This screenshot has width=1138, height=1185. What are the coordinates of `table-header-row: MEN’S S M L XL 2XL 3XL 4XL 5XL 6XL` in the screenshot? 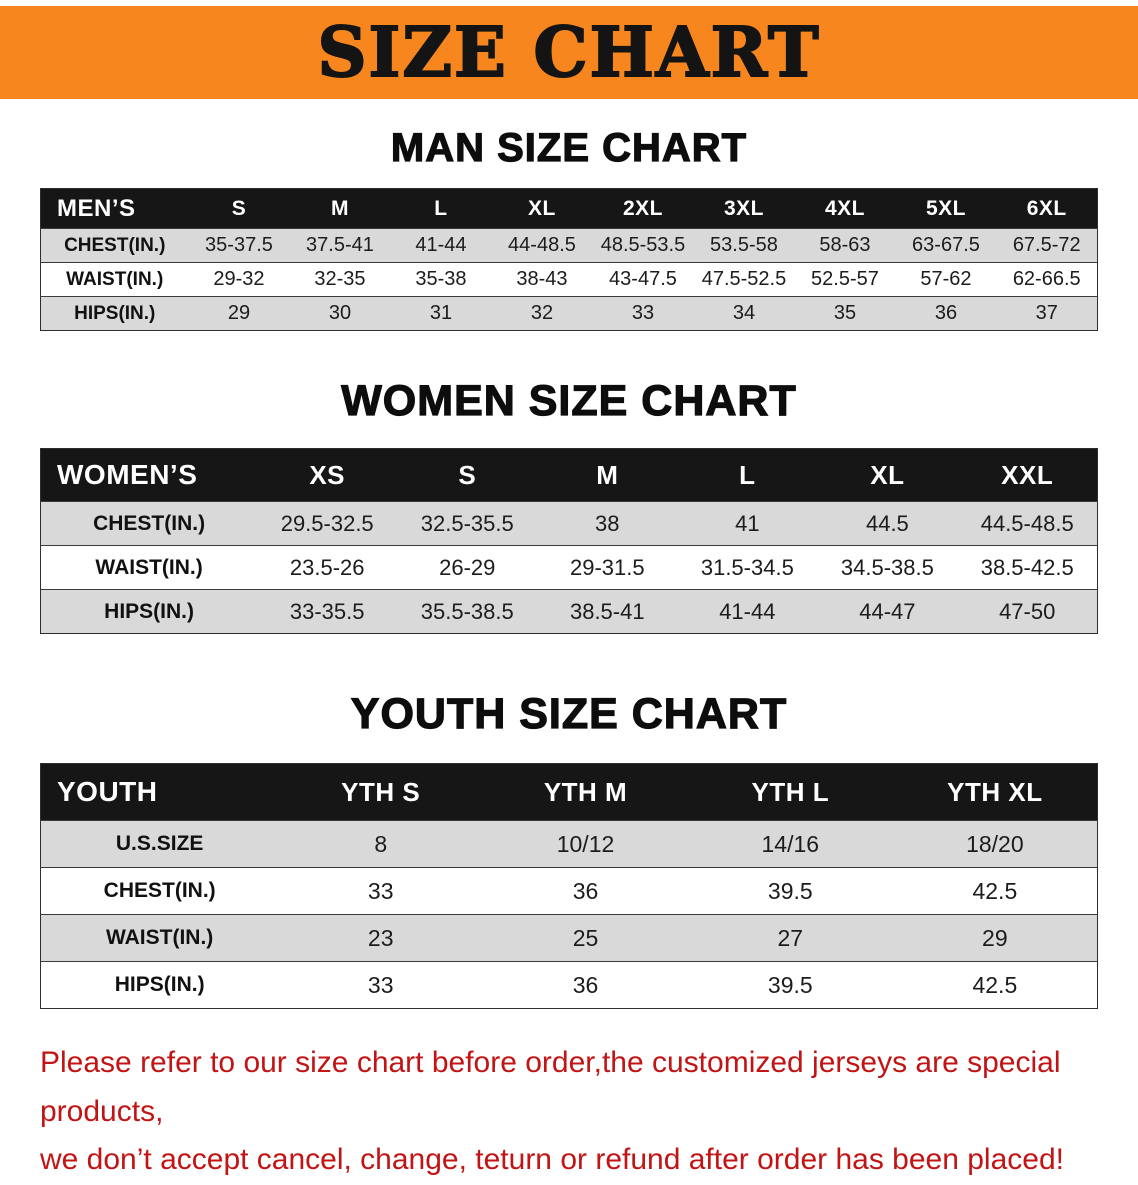 It's located at (569, 208).